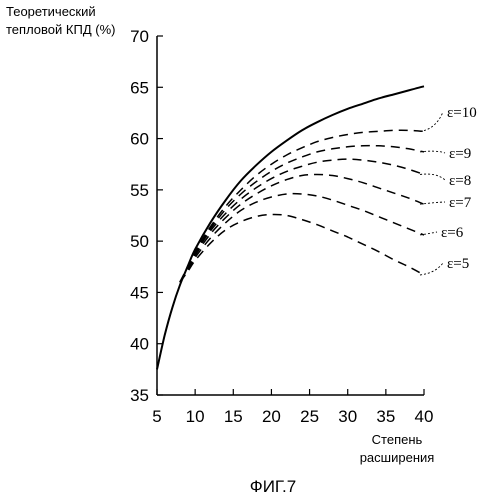 The height and width of the screenshot is (500, 489). What do you see at coordinates (156, 416) in the screenshot?
I see `x-tick-label: 5` at bounding box center [156, 416].